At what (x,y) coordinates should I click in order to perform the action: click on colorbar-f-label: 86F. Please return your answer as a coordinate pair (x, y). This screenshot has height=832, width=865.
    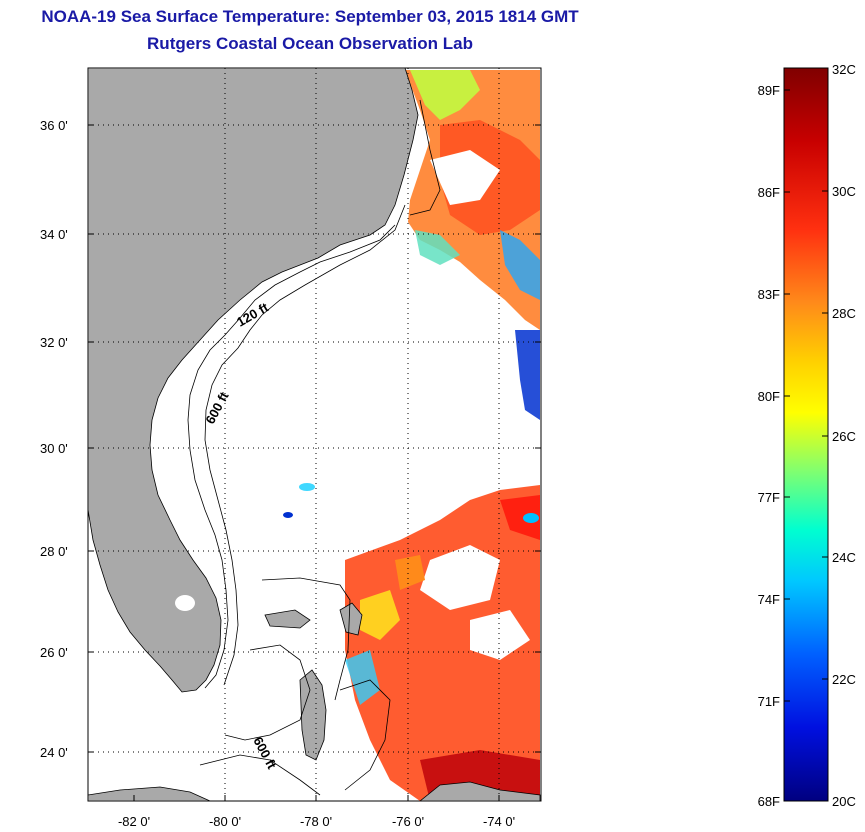
    Looking at the image, I should click on (769, 192).